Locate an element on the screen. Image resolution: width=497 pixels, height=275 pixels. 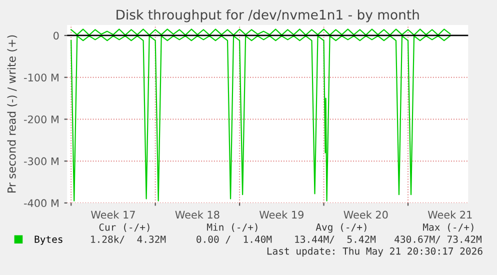
text: Min (-/+) is located at coordinates (232, 227).